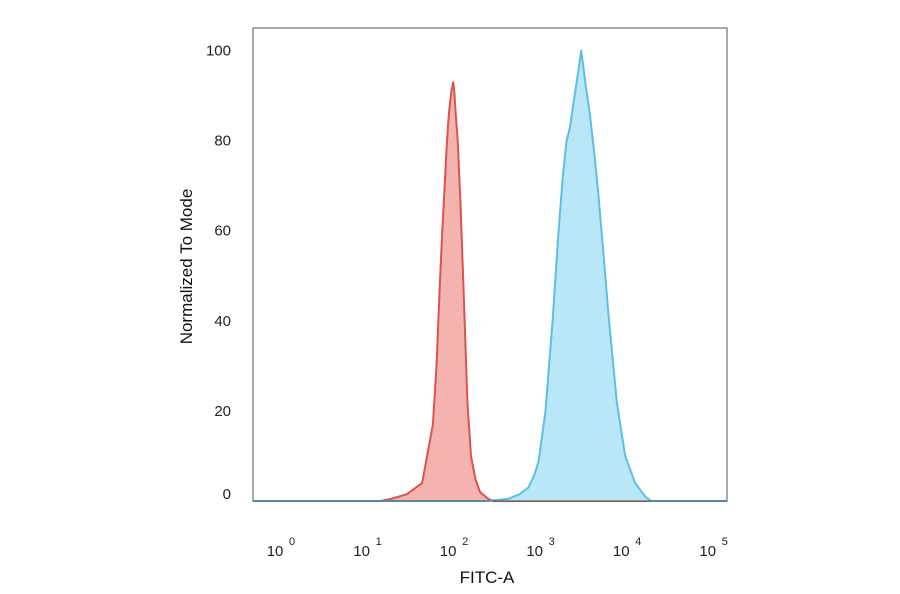  Describe the element at coordinates (222, 231) in the screenshot. I see `y-tick-label: 60` at that location.